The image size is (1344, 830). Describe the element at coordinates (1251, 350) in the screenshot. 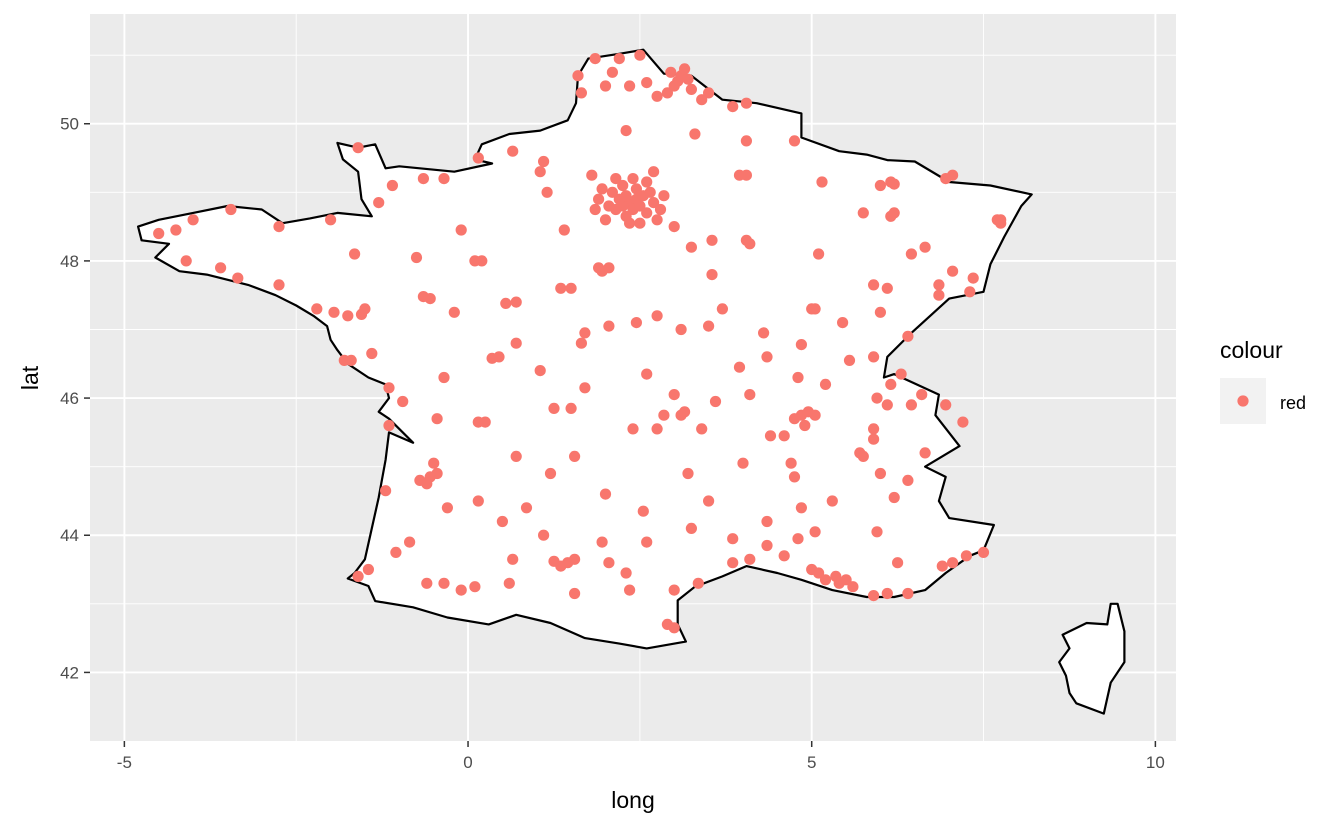

I see `legend-title: colour` at that location.